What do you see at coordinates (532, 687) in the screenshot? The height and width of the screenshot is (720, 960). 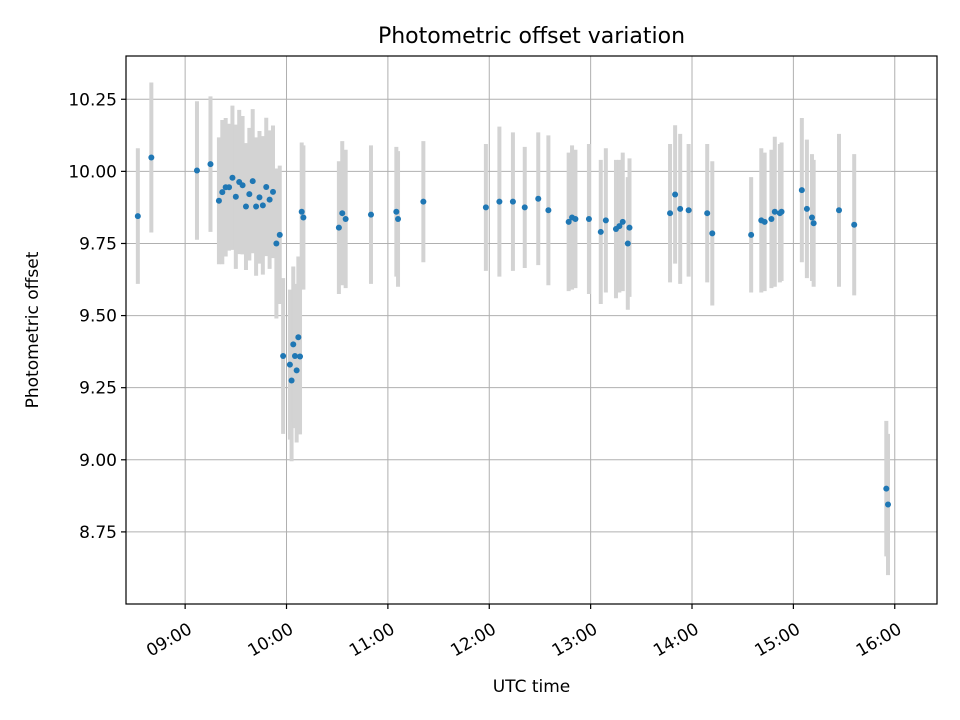 I see `x-axis-label: UTC time` at bounding box center [532, 687].